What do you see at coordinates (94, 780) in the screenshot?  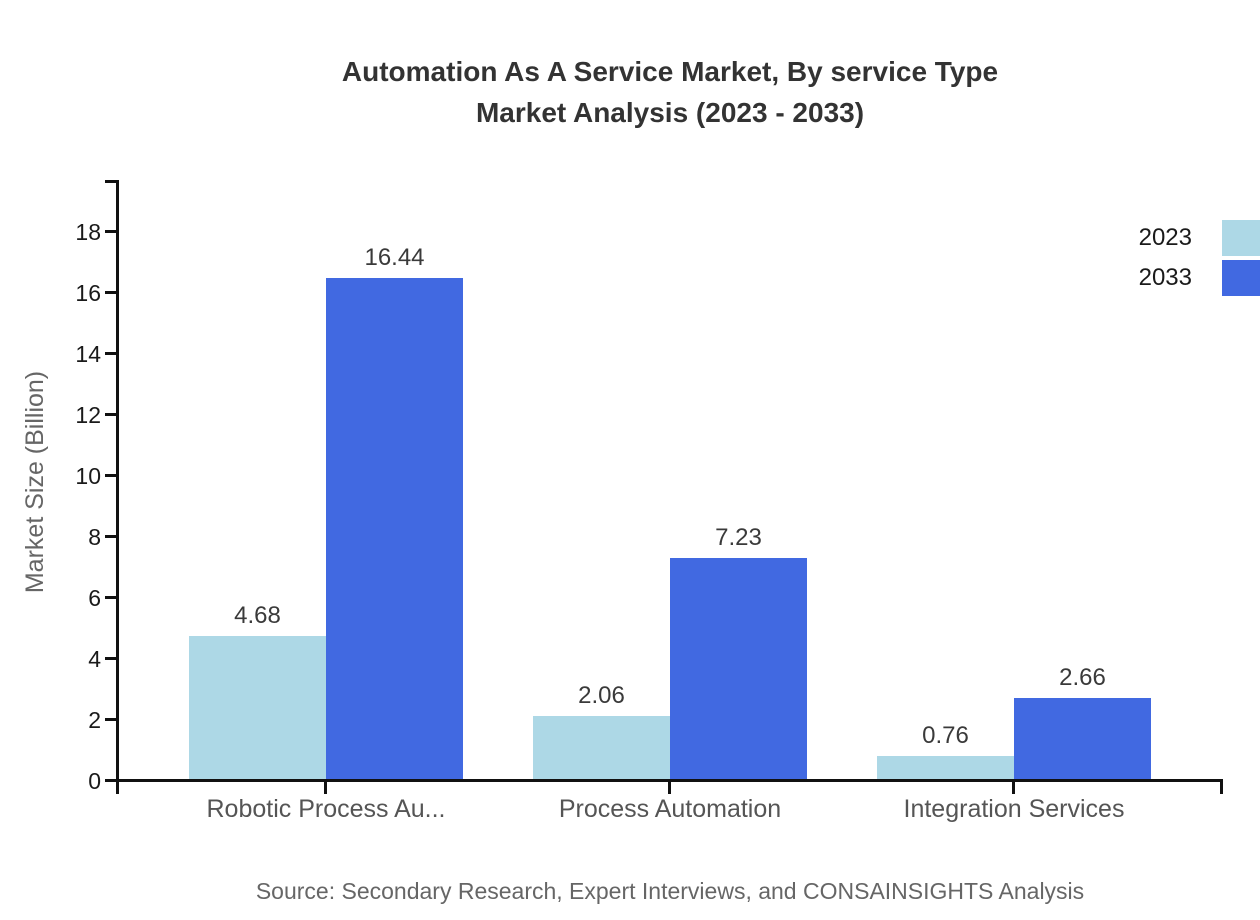 I see `y-tick-label: 0` at bounding box center [94, 780].